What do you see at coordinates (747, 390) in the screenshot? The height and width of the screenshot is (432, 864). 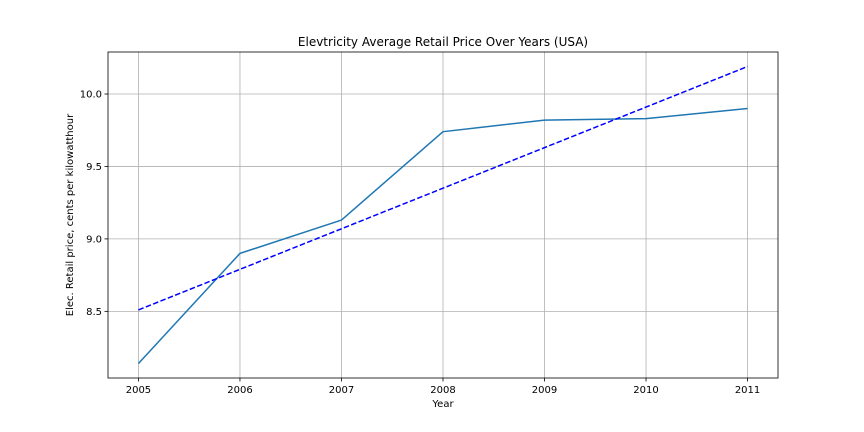 I see `x-tick-label: 2011` at bounding box center [747, 390].